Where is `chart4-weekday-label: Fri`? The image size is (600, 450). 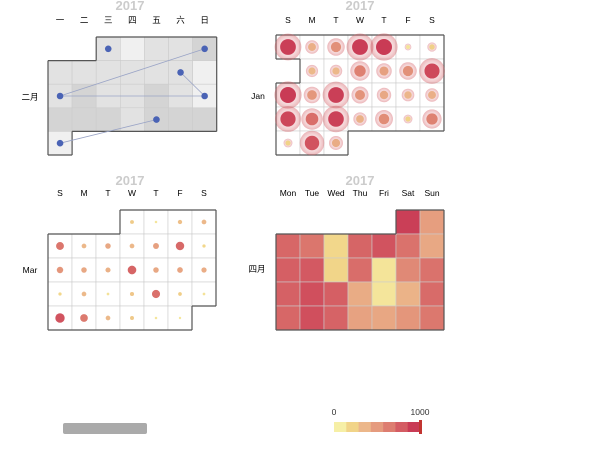
chart4-weekday-label: Fri is located at coordinates (384, 193).